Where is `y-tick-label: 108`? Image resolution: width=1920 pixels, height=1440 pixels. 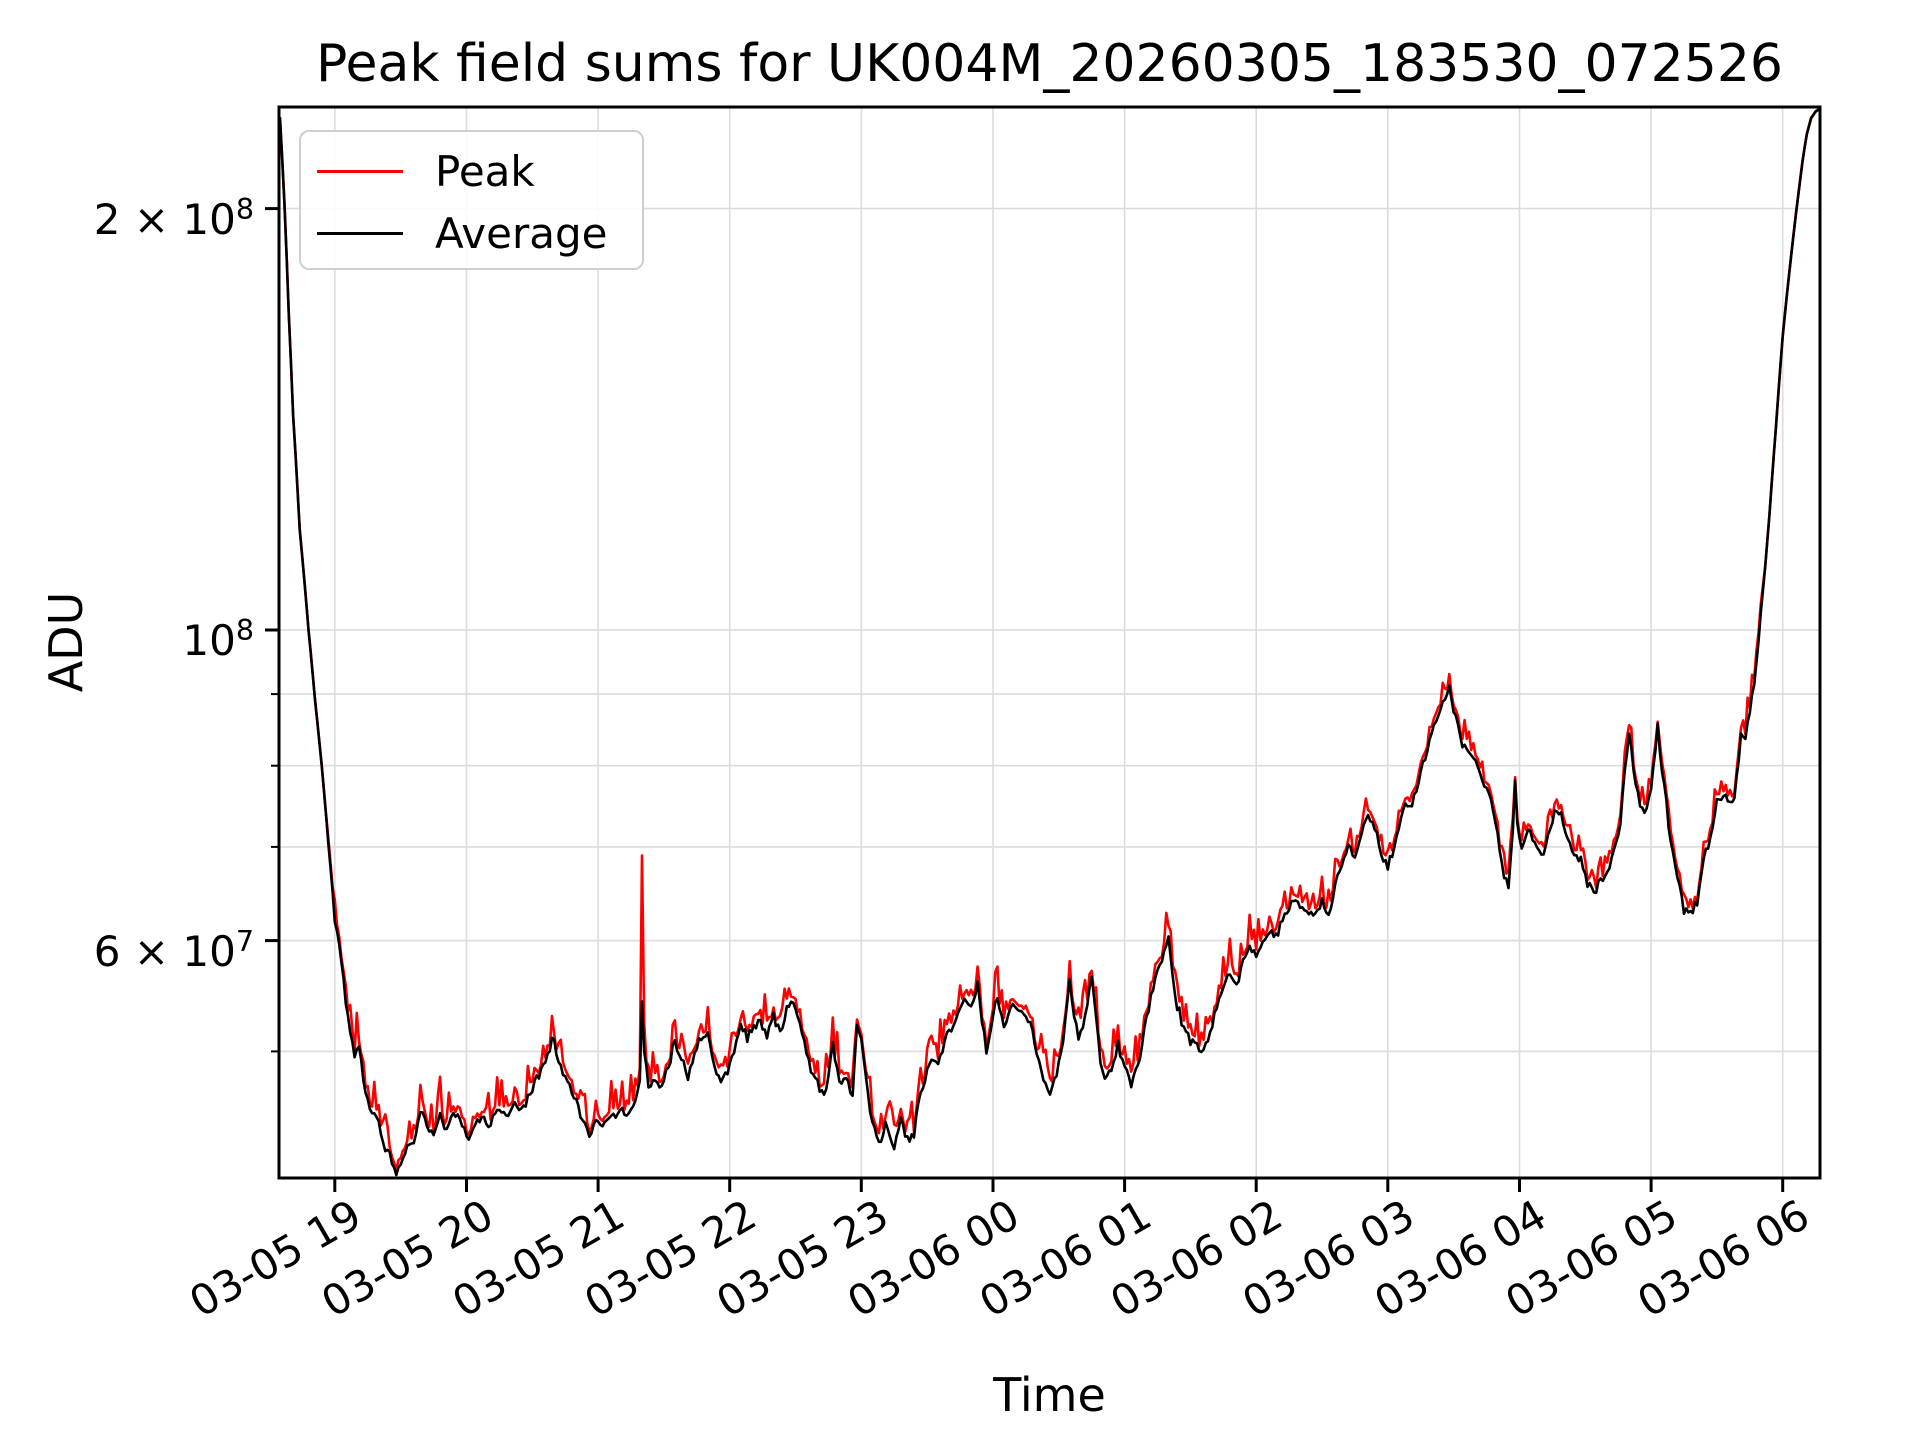 y-tick-label: 108 is located at coordinates (218, 639).